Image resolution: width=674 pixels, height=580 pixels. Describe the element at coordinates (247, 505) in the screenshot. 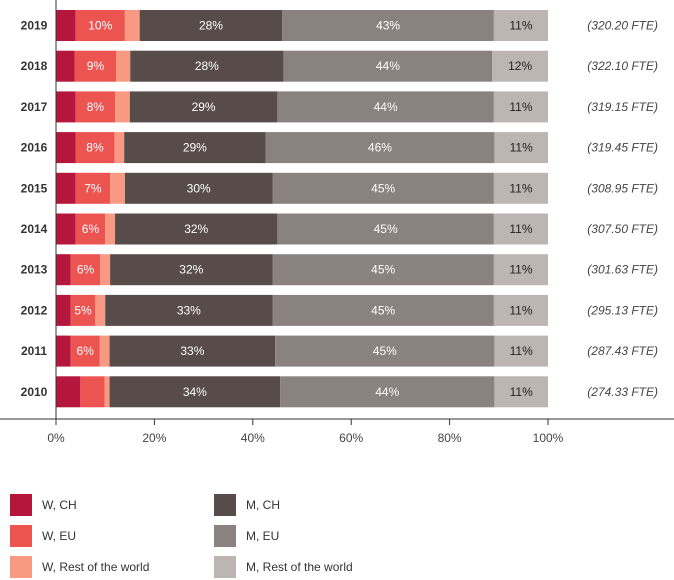

I see `legend-item: M, CH` at that location.